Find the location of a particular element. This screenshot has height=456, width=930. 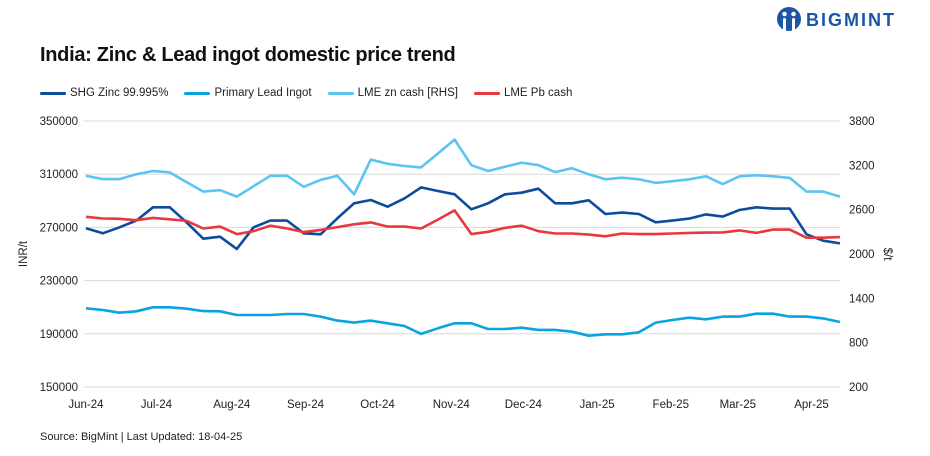

y2-tick-label: 200 is located at coordinates (858, 388).